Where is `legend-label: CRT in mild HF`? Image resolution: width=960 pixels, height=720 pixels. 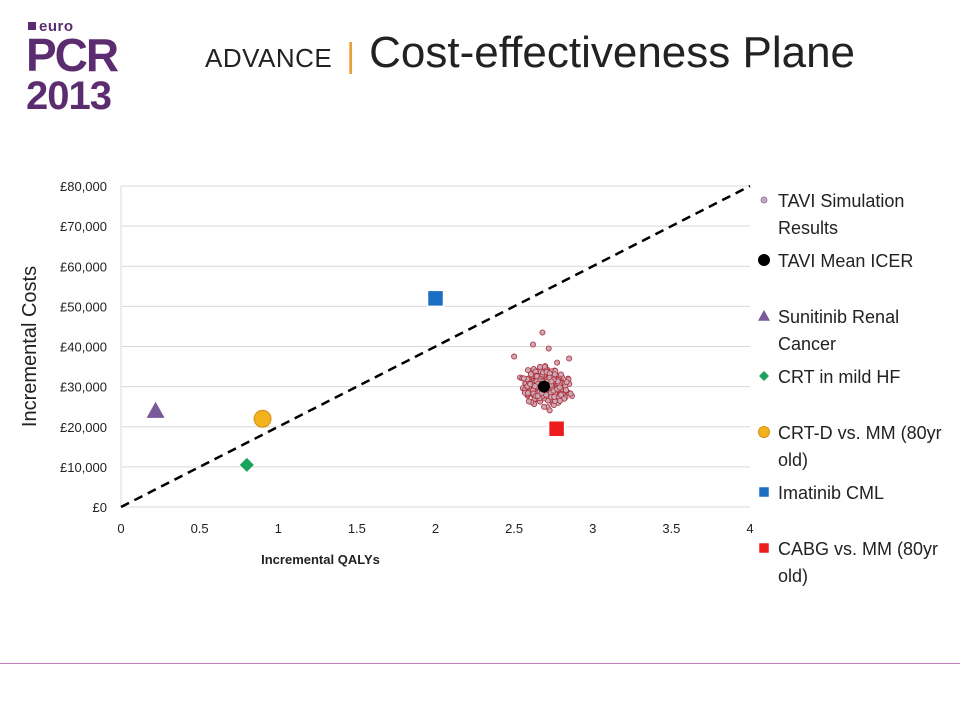 legend-label: CRT in mild HF is located at coordinates (839, 377).